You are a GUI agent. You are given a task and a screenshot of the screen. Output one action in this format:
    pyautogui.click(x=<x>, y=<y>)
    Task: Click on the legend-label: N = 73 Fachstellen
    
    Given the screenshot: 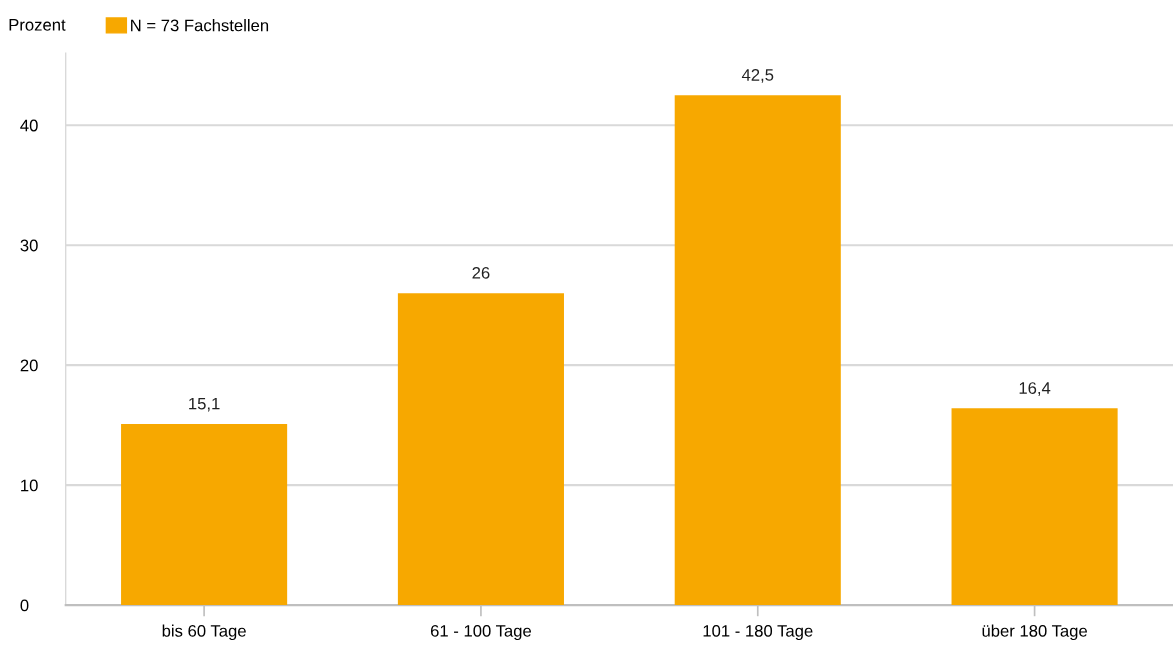 What is the action you would take?
    pyautogui.click(x=200, y=25)
    